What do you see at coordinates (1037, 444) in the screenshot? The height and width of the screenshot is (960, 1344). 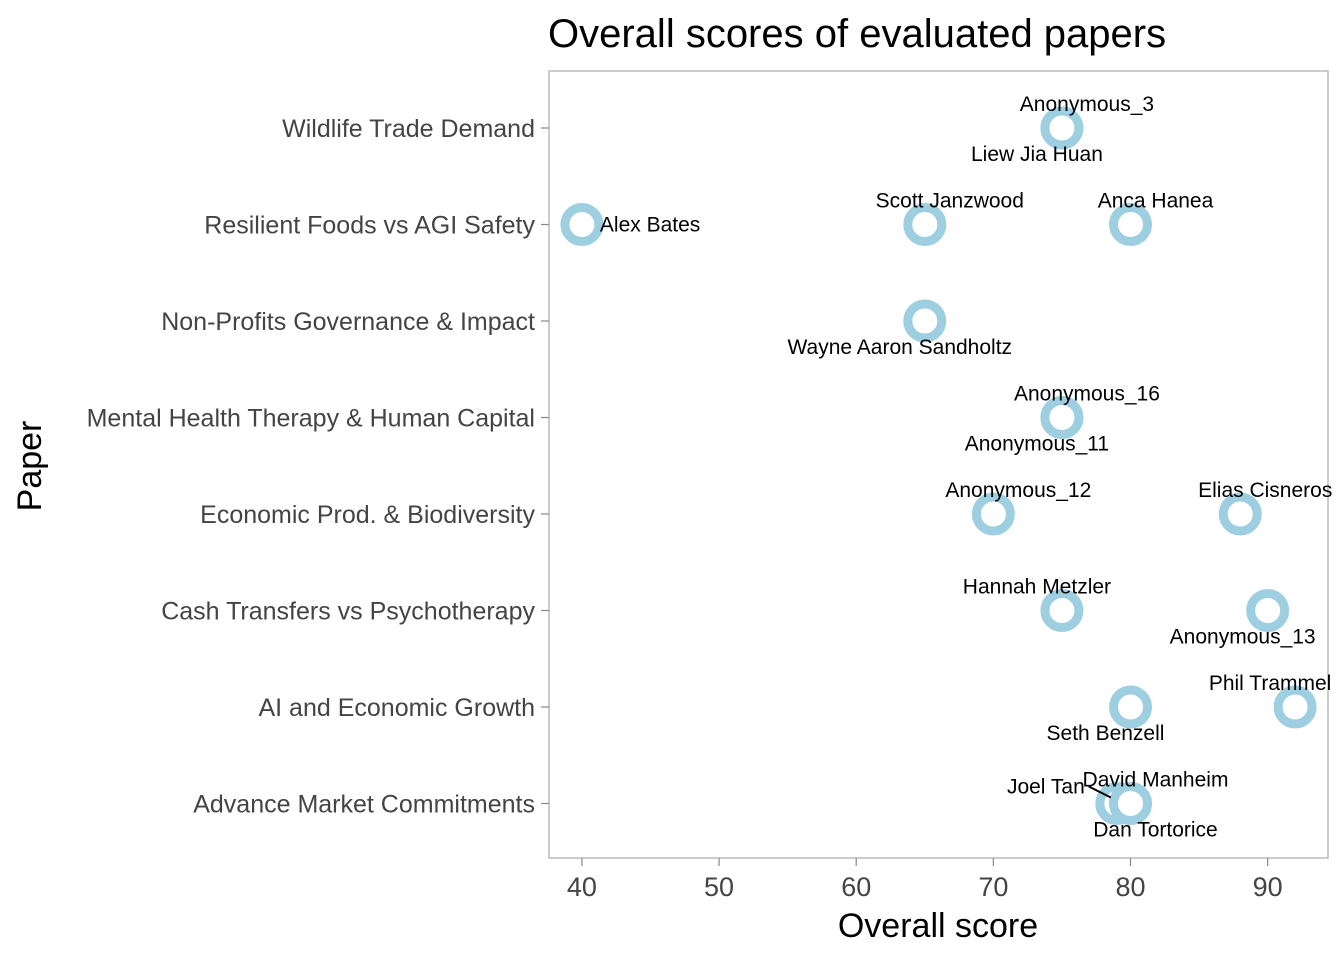 I see `point-label-anonymous-11: Anonymous_11` at bounding box center [1037, 444].